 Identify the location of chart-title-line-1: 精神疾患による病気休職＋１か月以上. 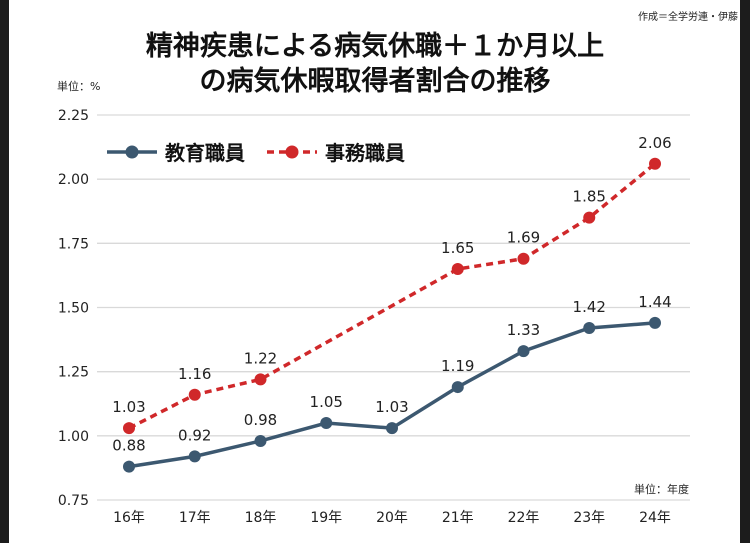
(375, 46).